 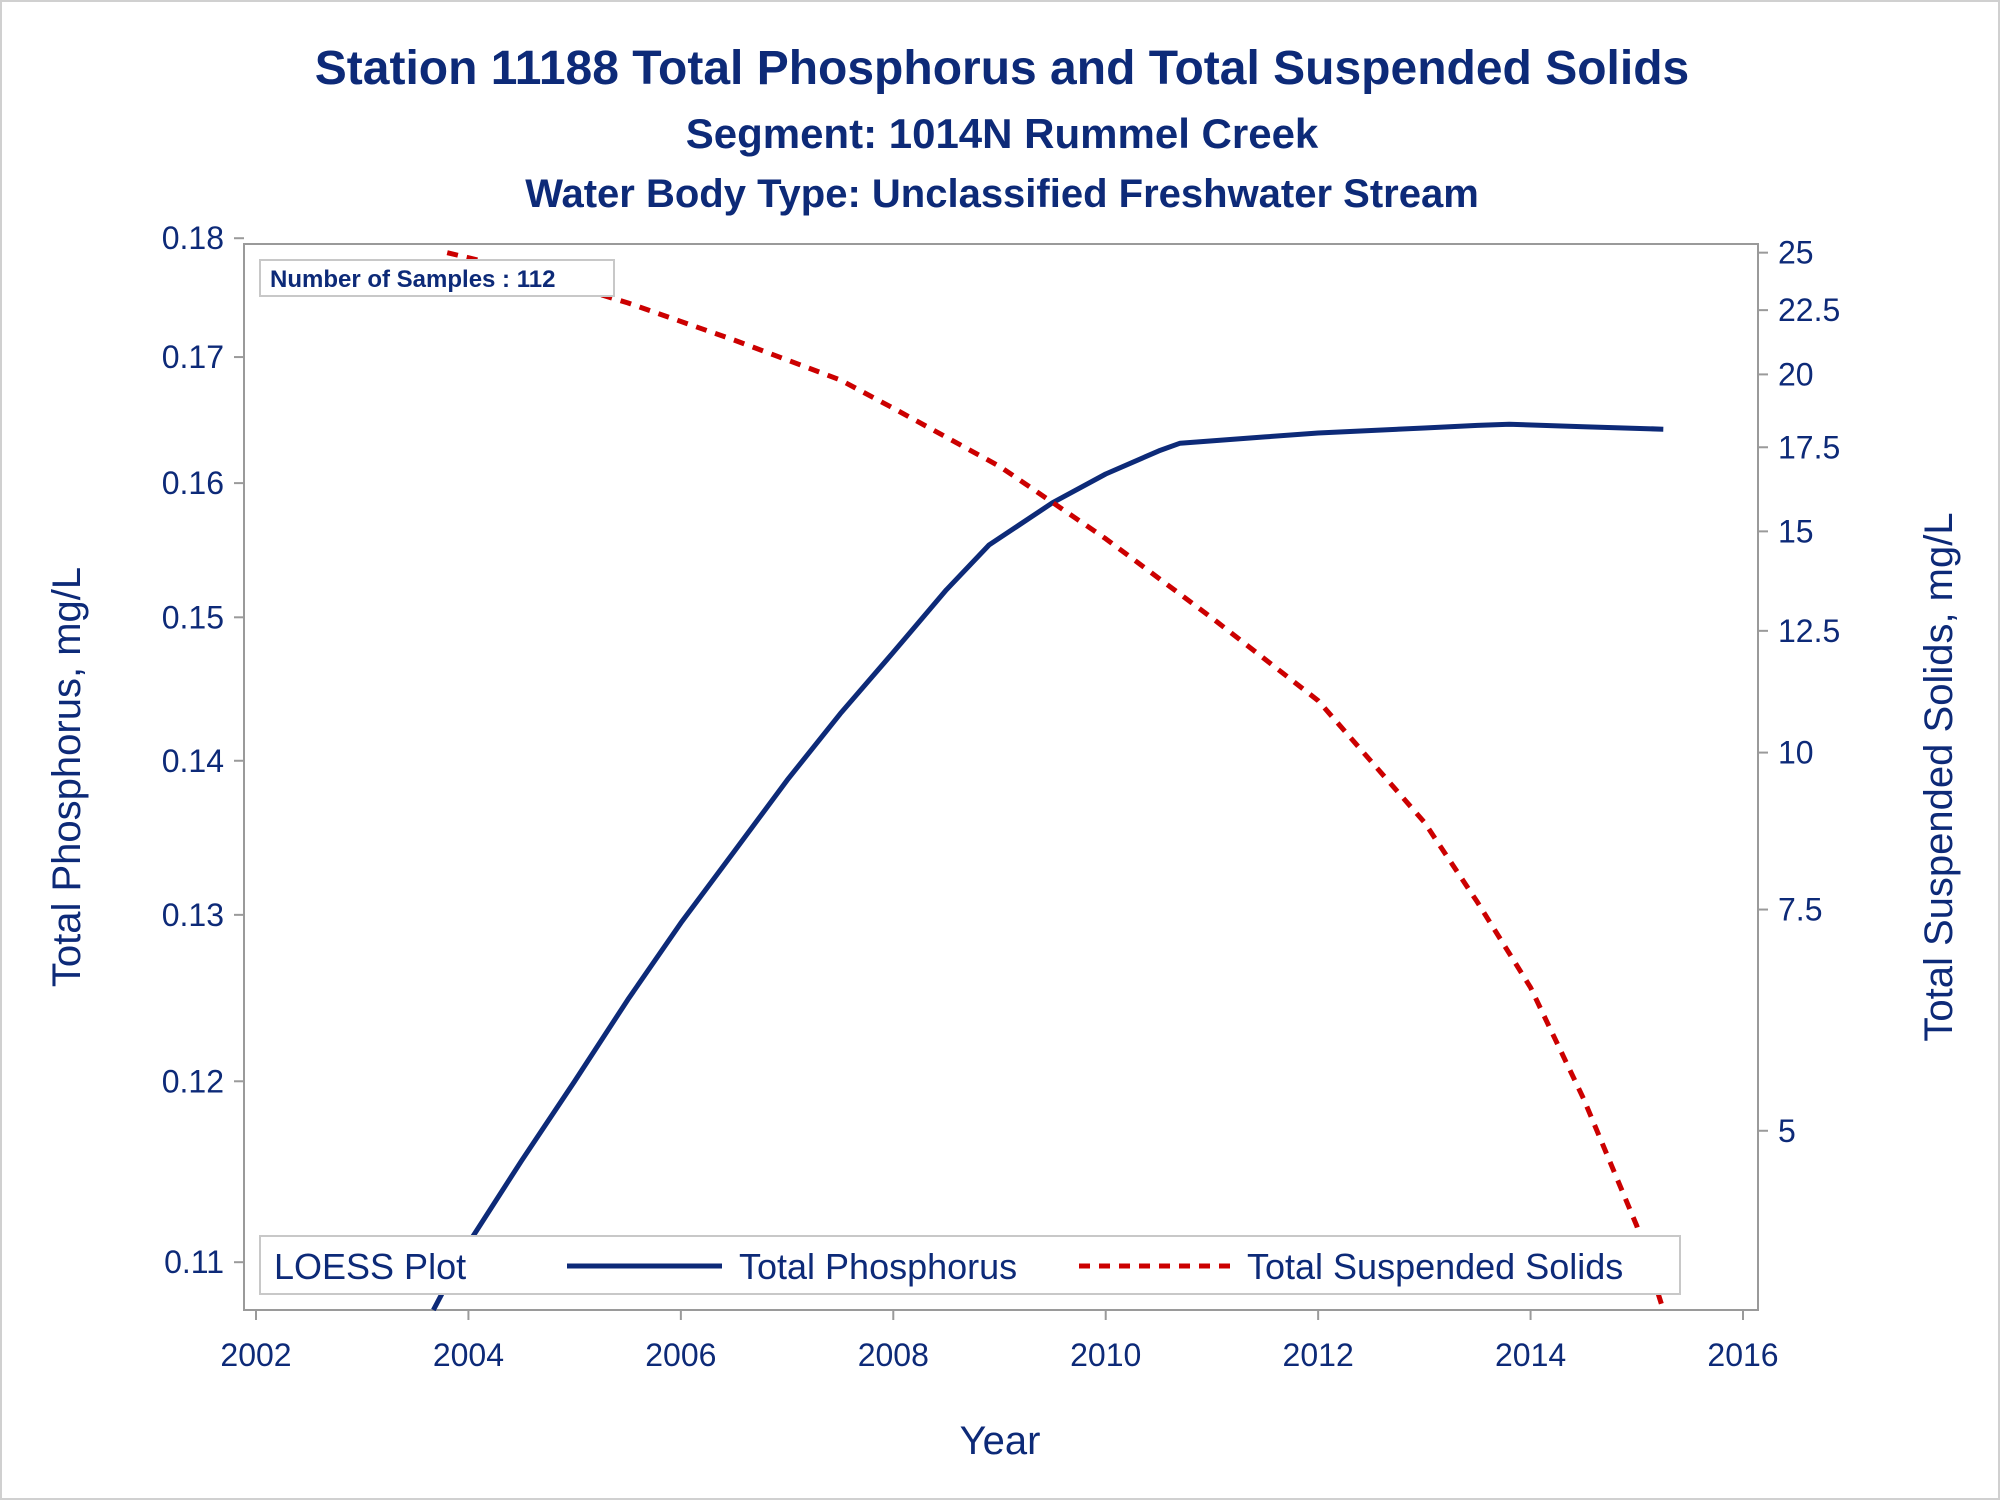 What do you see at coordinates (193, 1081) in the screenshot?
I see `y-tick-label: 0.12` at bounding box center [193, 1081].